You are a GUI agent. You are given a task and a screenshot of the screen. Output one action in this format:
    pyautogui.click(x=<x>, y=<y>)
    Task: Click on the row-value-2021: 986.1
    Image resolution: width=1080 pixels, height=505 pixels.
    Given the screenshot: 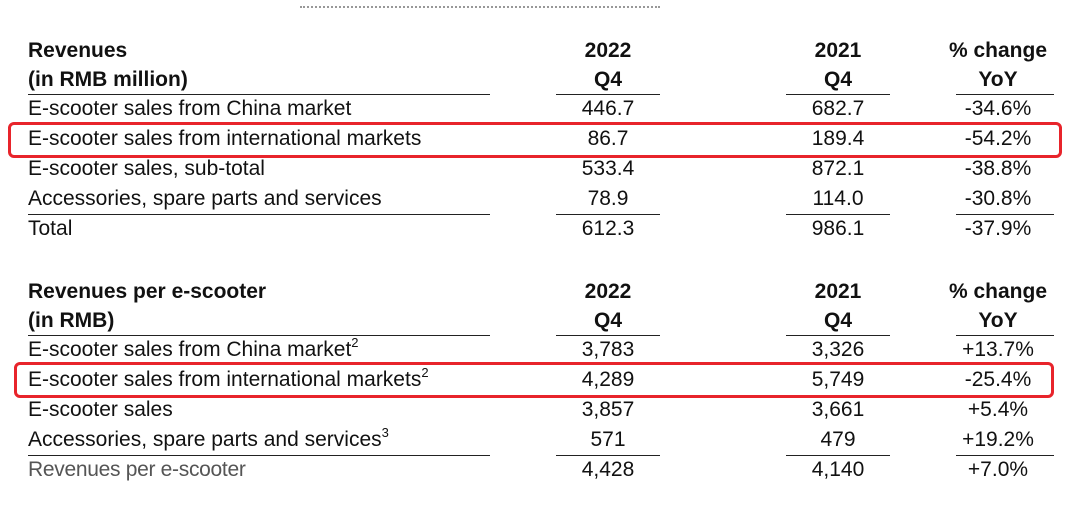 What is the action you would take?
    pyautogui.click(x=838, y=228)
    